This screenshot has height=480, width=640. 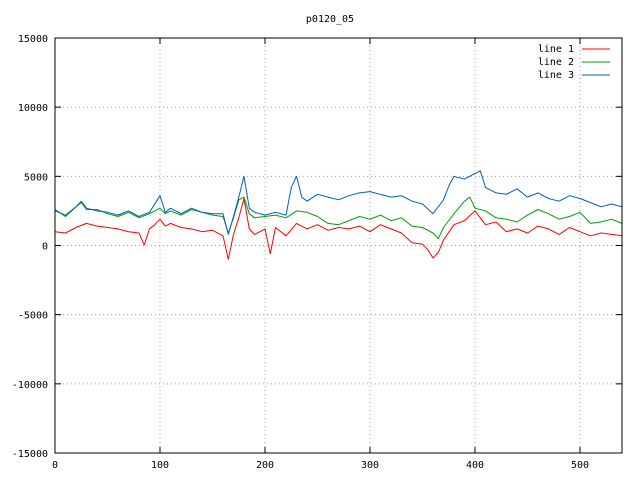 What do you see at coordinates (33, 39) in the screenshot?
I see `y-tick-label: 15000` at bounding box center [33, 39].